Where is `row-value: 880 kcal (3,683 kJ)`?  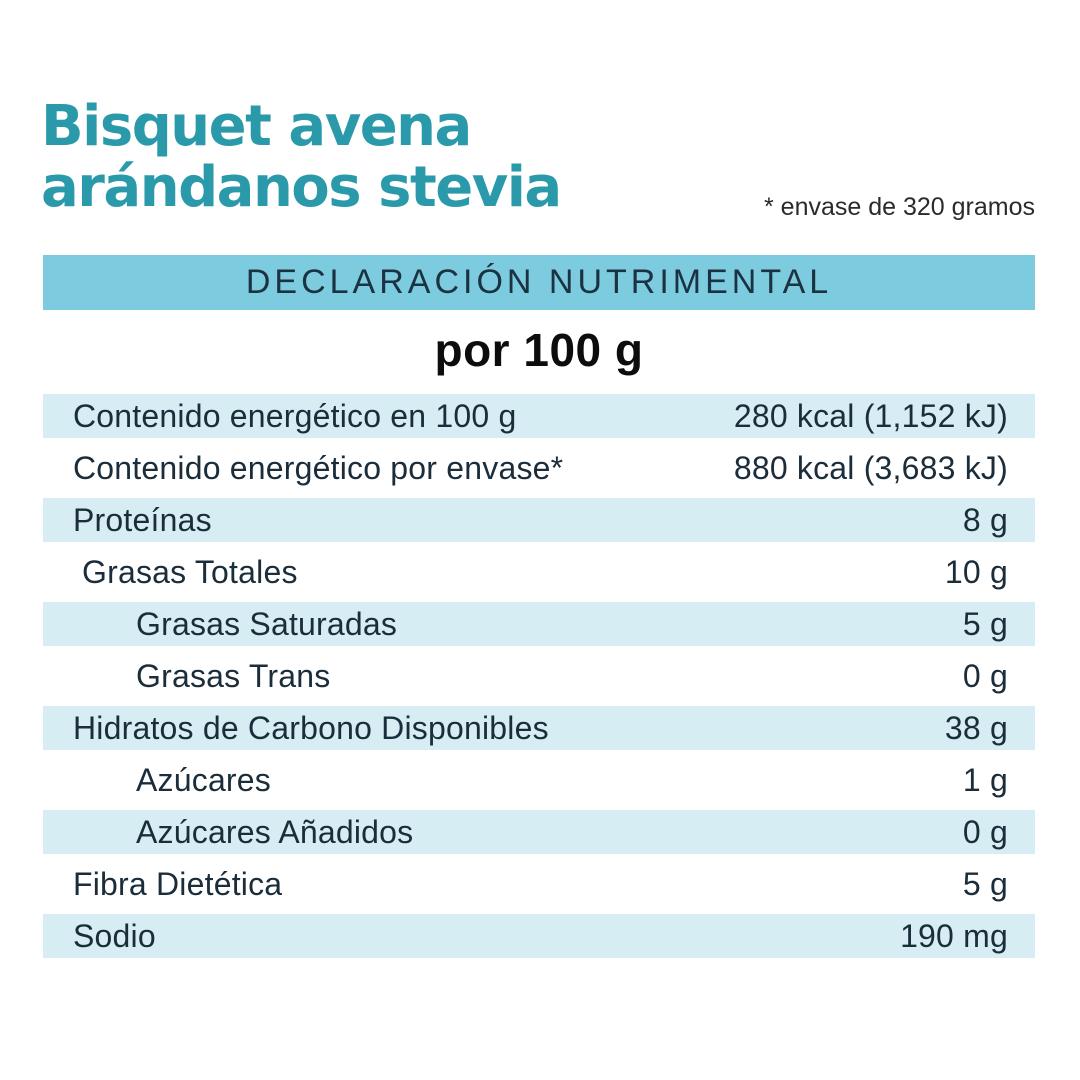 row-value: 880 kcal (3,683 kJ) is located at coordinates (870, 467).